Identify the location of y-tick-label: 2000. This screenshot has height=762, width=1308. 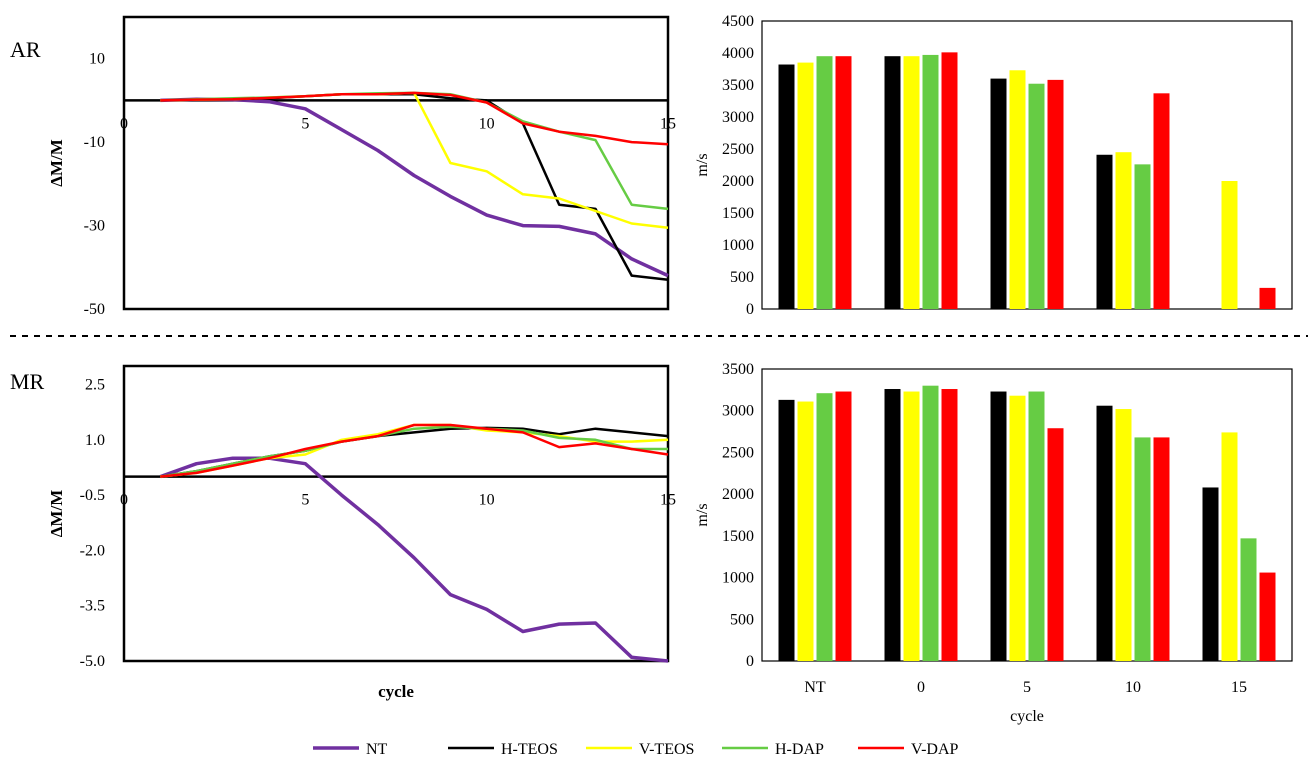
(738, 181).